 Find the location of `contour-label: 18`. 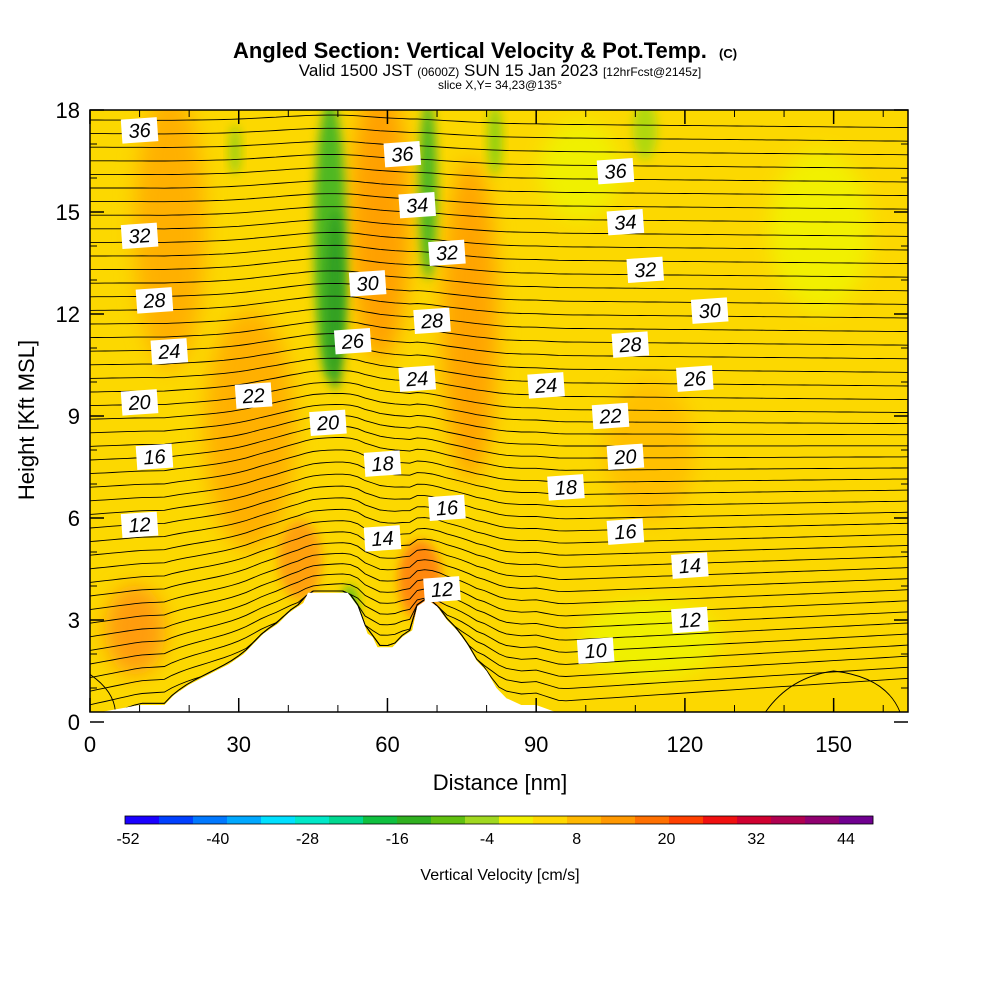

contour-label: 18 is located at coordinates (566, 487).